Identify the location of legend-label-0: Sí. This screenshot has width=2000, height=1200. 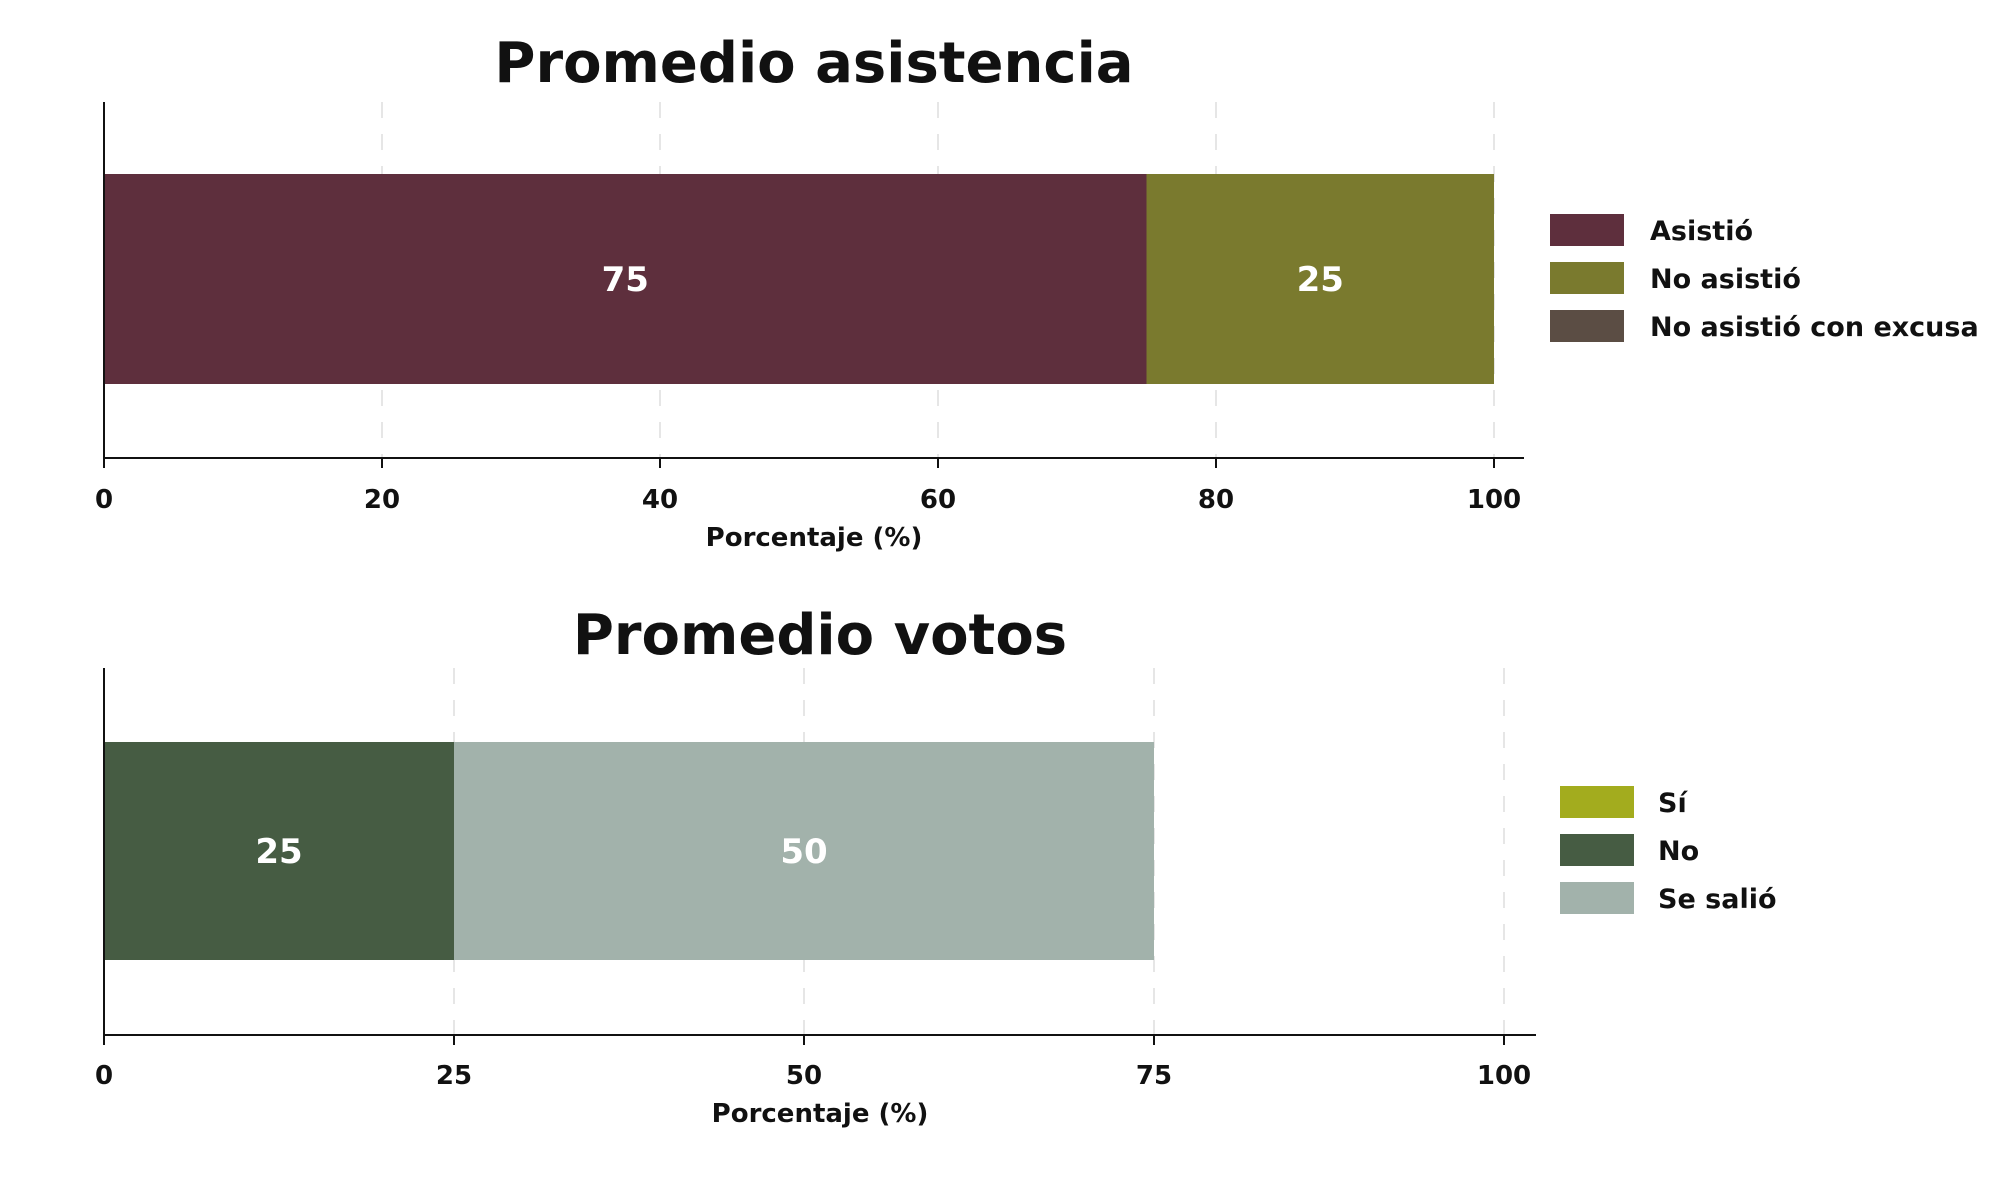
(1673, 803).